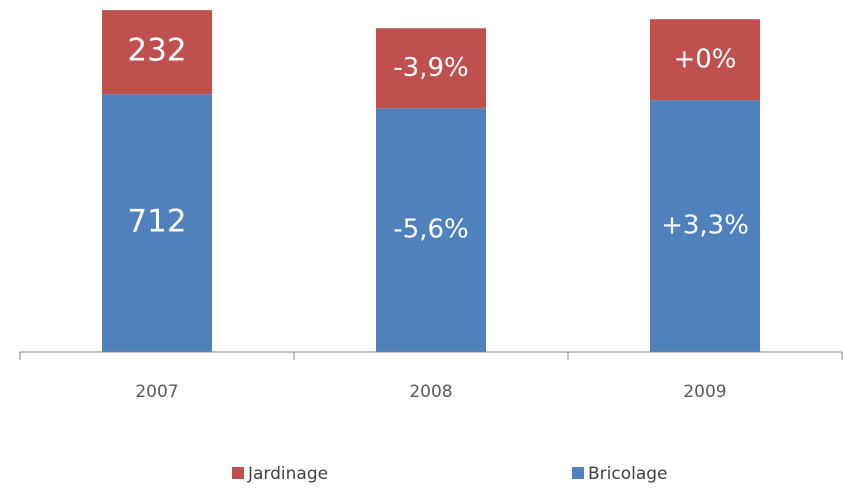  I want to click on data-label: 232, so click(156, 51).